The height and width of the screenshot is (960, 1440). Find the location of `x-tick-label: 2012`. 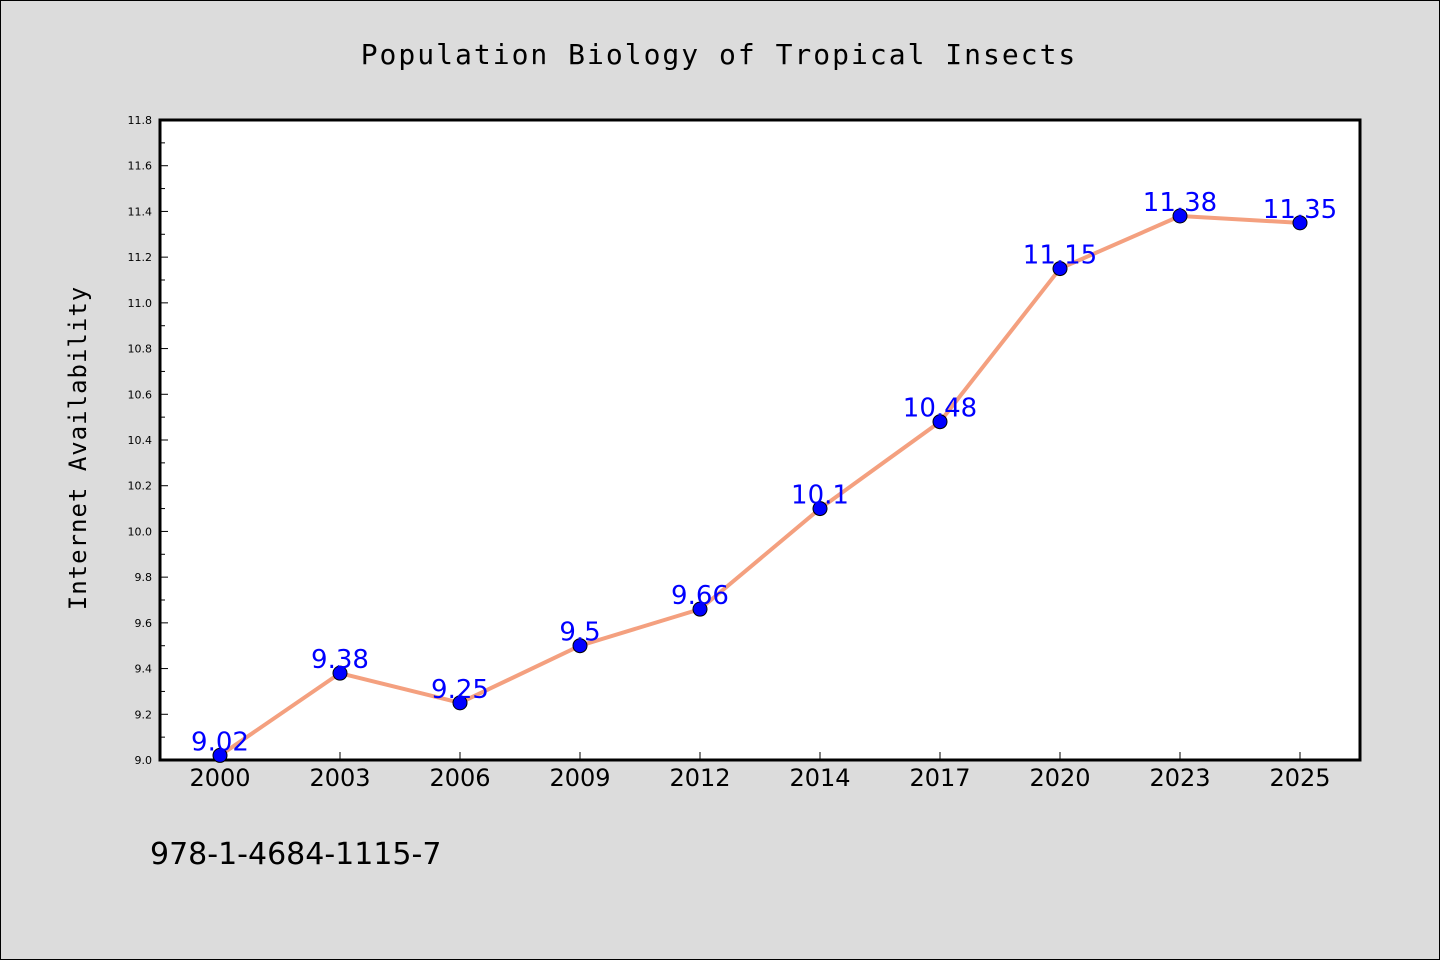

x-tick-label: 2012 is located at coordinates (699, 778).